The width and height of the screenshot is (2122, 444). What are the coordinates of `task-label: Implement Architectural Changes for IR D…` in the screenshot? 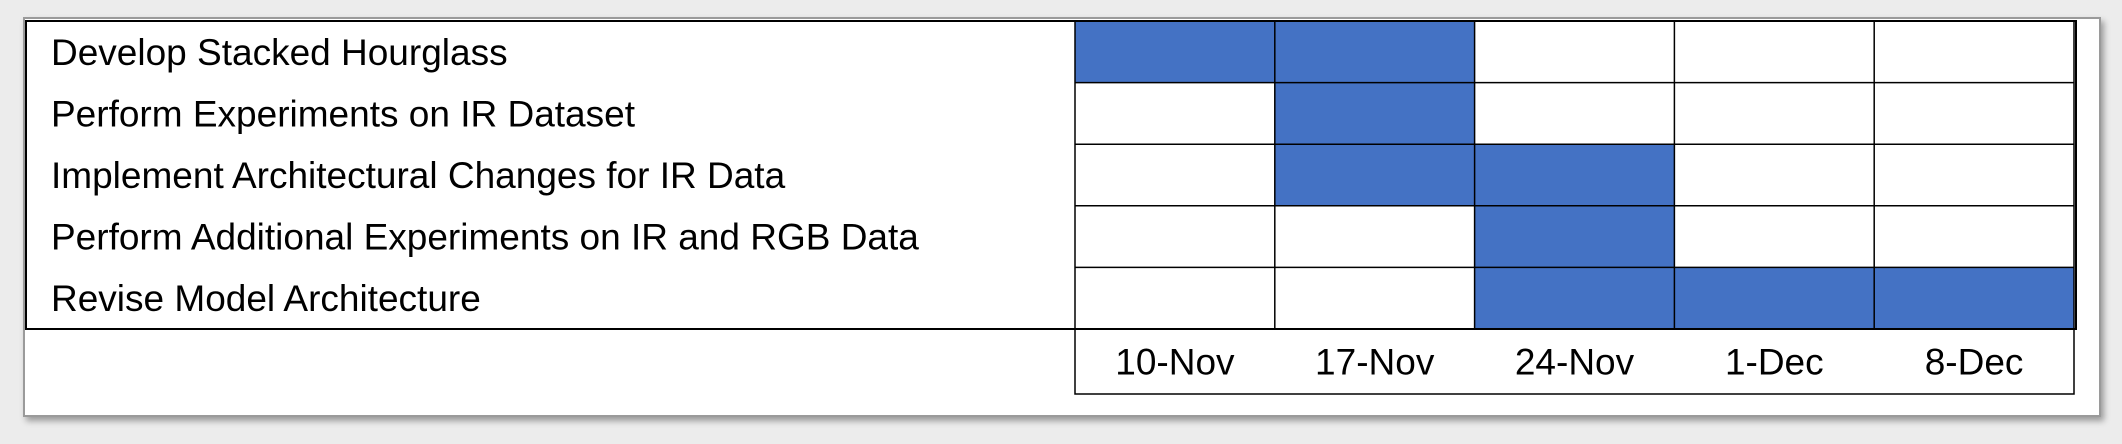 It's located at (418, 175).